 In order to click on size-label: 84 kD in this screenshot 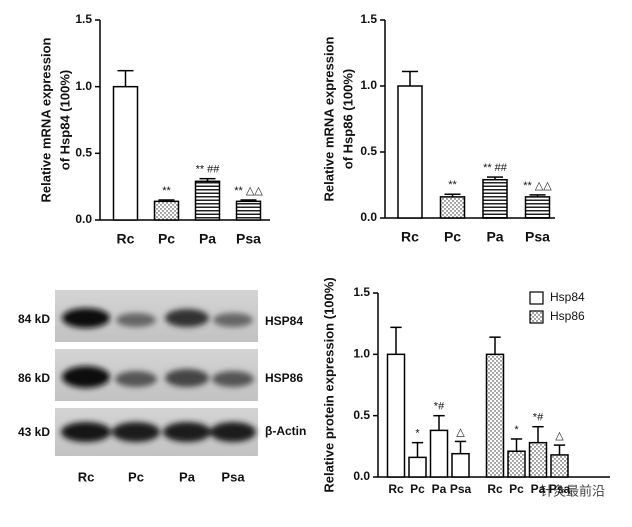, I will do `click(34, 319)`.